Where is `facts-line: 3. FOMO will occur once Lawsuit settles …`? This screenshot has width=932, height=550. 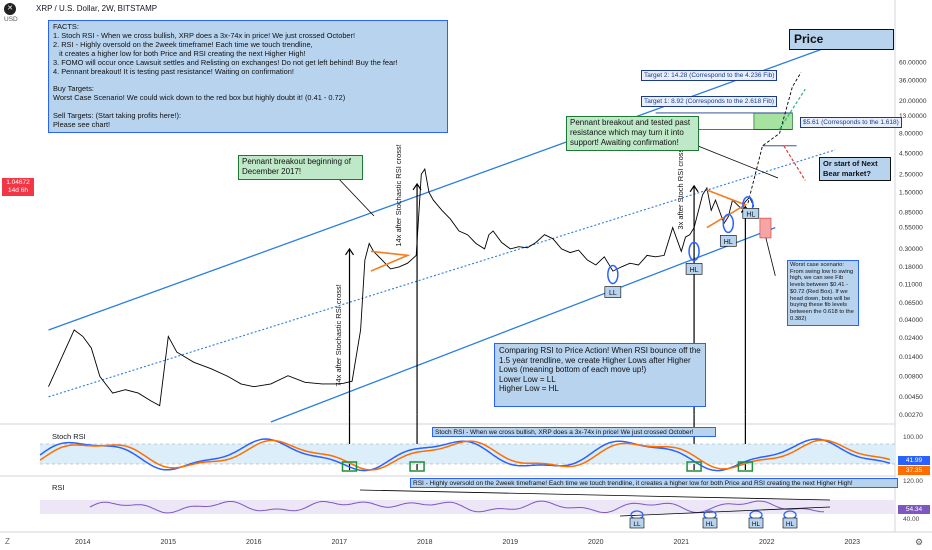 facts-line: 3. FOMO will occur once Lawsuit settles … is located at coordinates (225, 62).